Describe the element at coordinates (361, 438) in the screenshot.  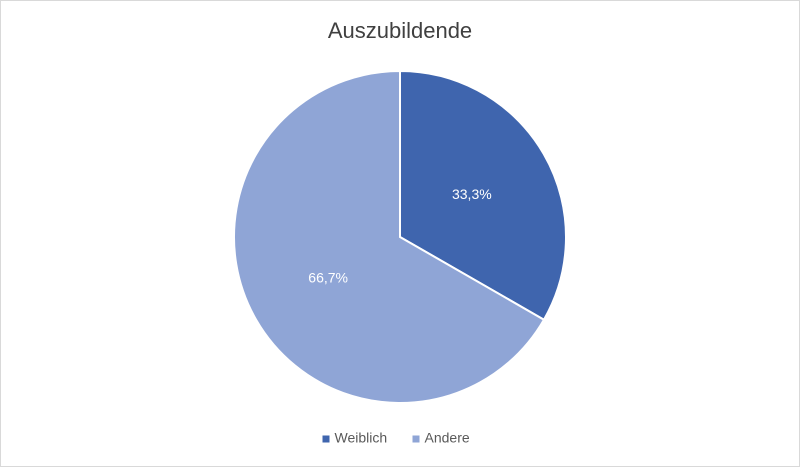
I see `legend-label: Weiblich` at that location.